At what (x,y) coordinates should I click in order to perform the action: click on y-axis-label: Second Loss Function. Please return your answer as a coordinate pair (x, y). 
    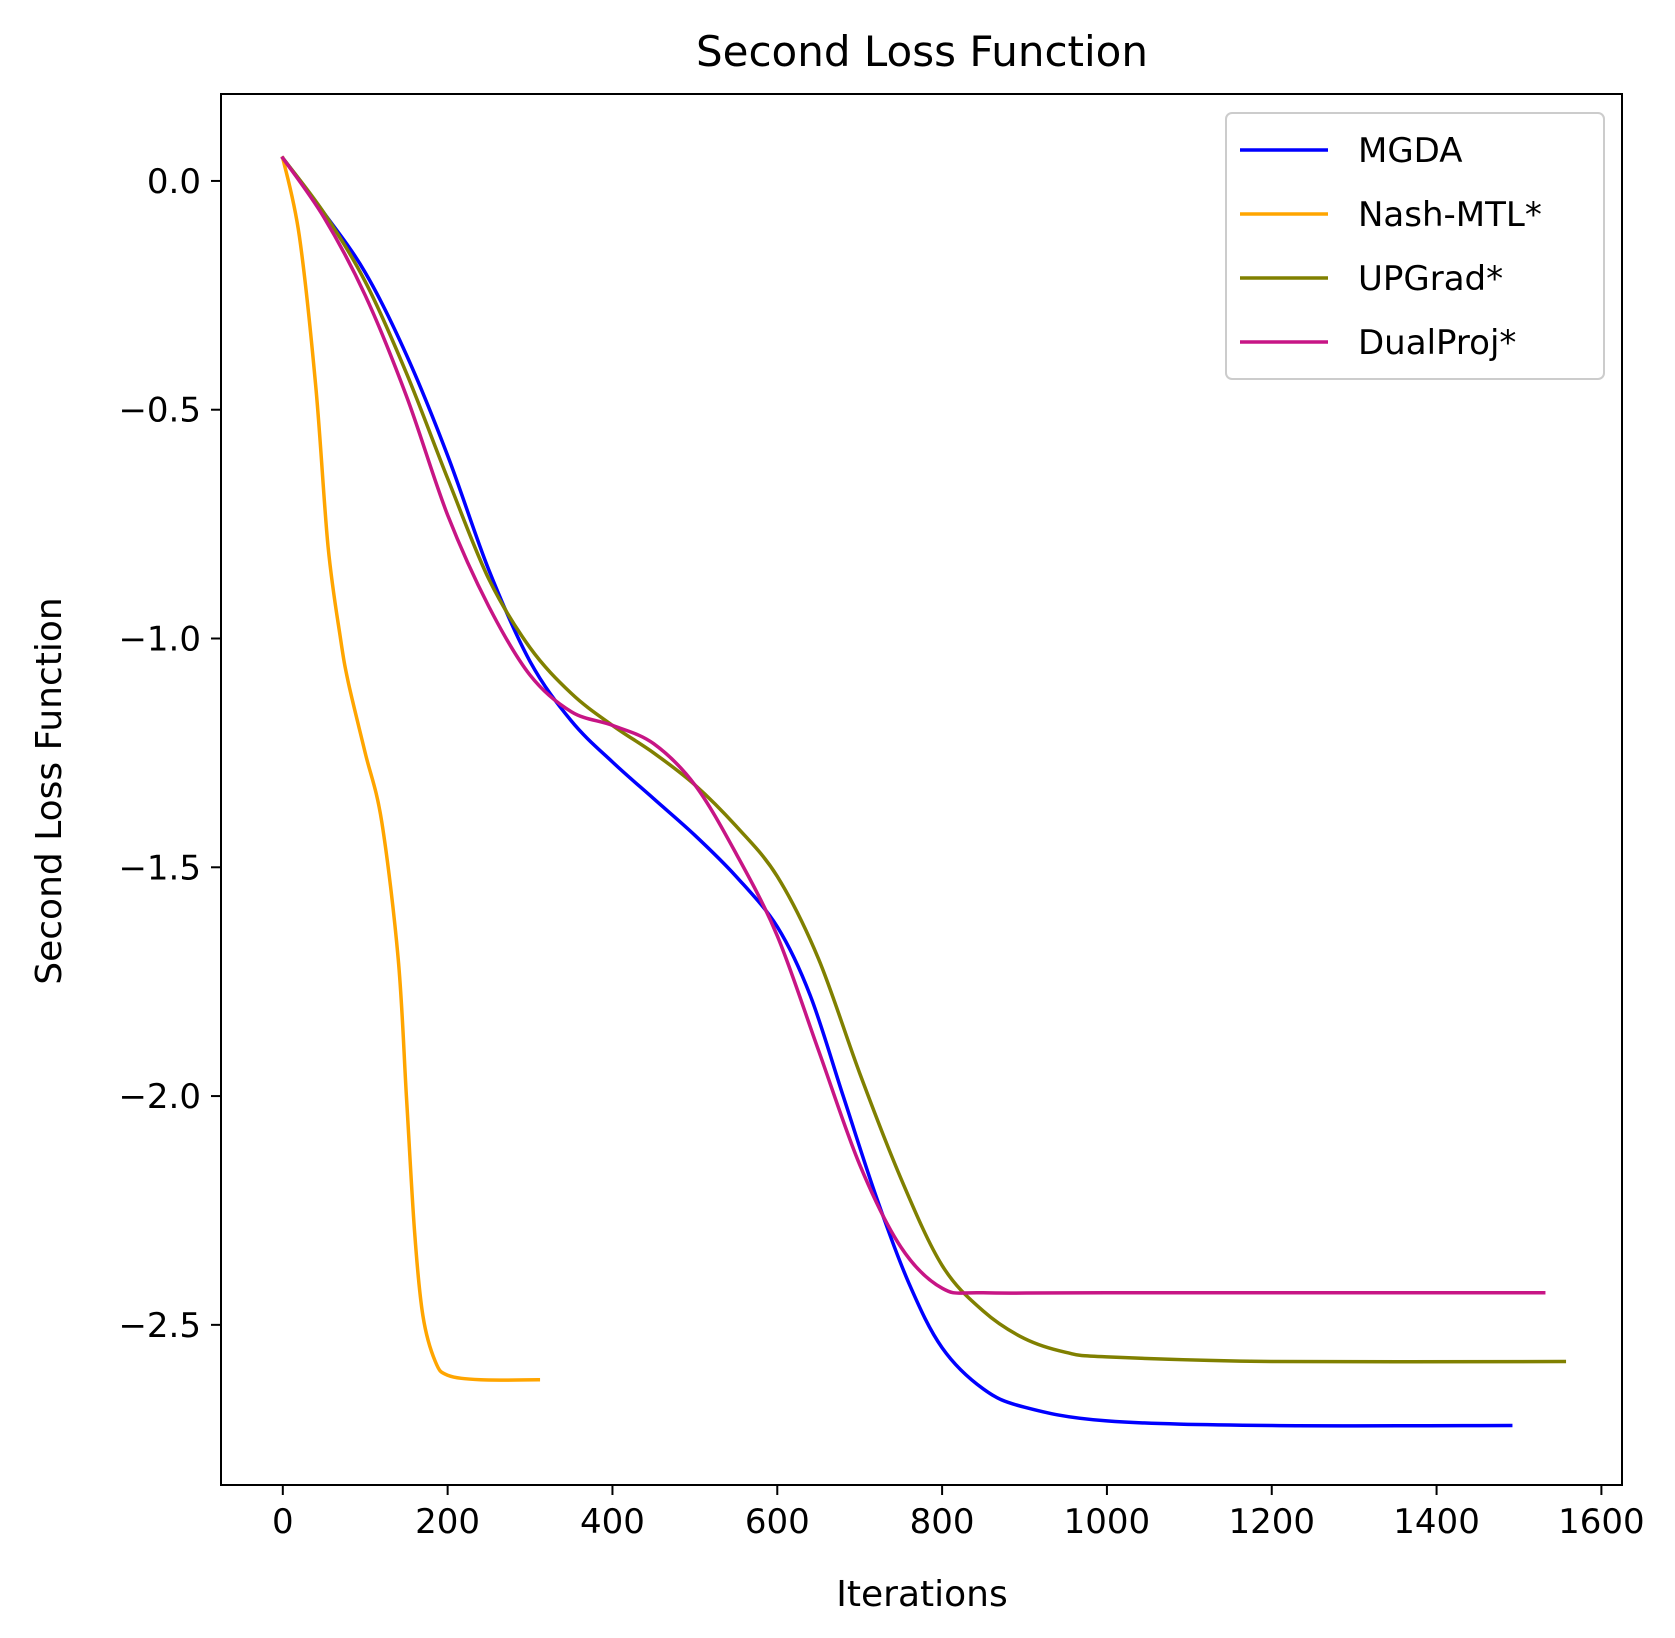
    Looking at the image, I should click on (49, 790).